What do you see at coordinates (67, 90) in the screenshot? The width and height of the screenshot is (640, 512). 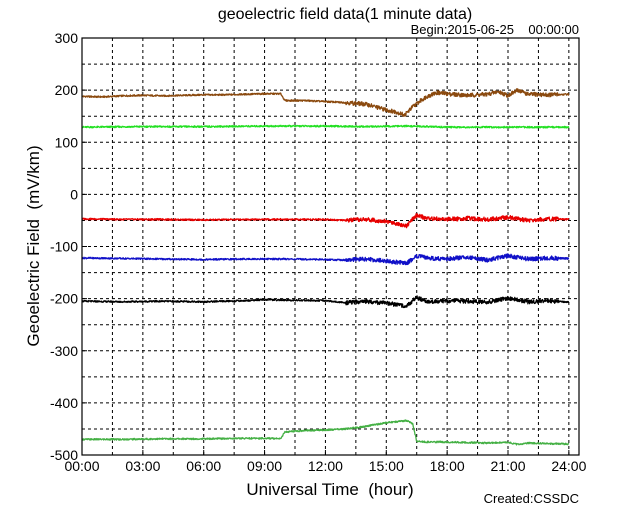 I see `y-tick-label: 200` at bounding box center [67, 90].